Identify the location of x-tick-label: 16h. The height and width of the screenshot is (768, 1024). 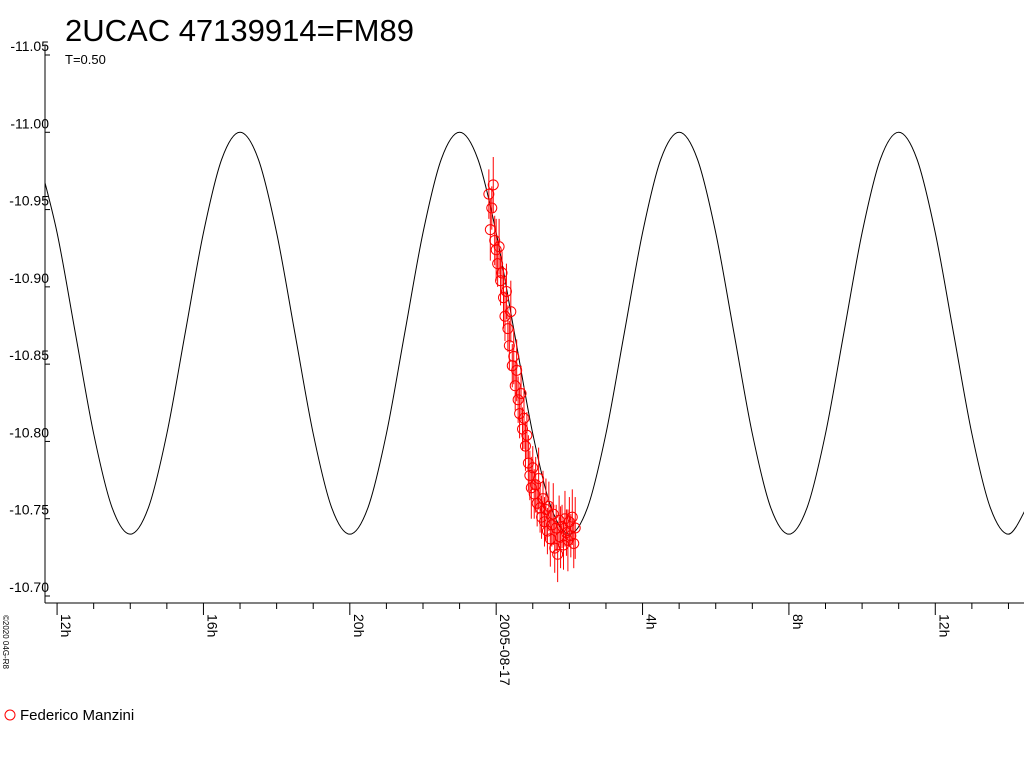
(212, 625).